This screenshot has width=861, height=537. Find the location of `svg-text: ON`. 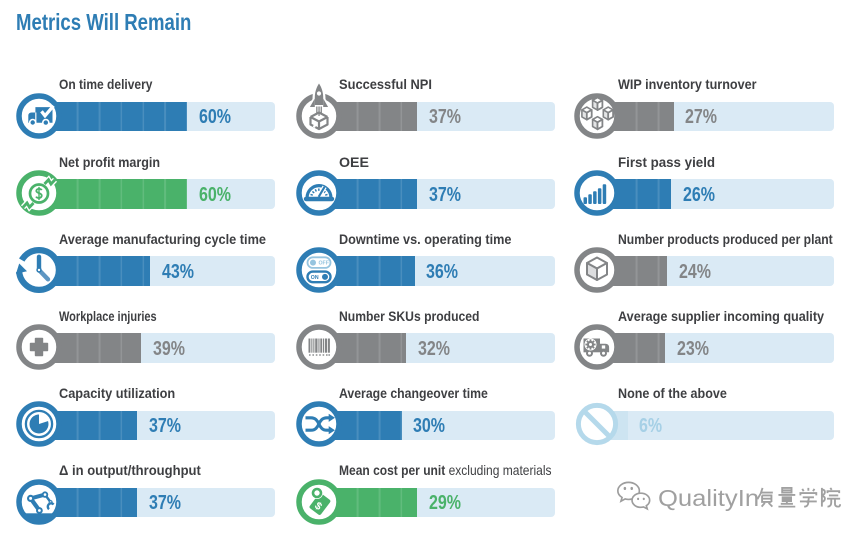

svg-text: ON is located at coordinates (314, 278).